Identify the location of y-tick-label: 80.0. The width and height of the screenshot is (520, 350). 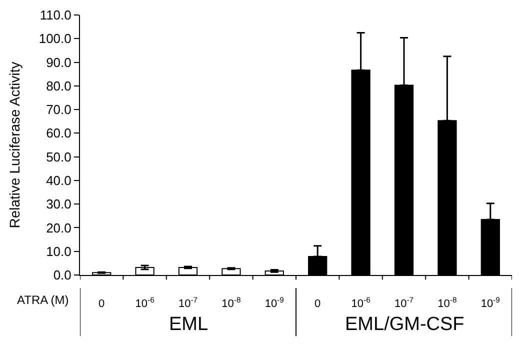
(59, 86).